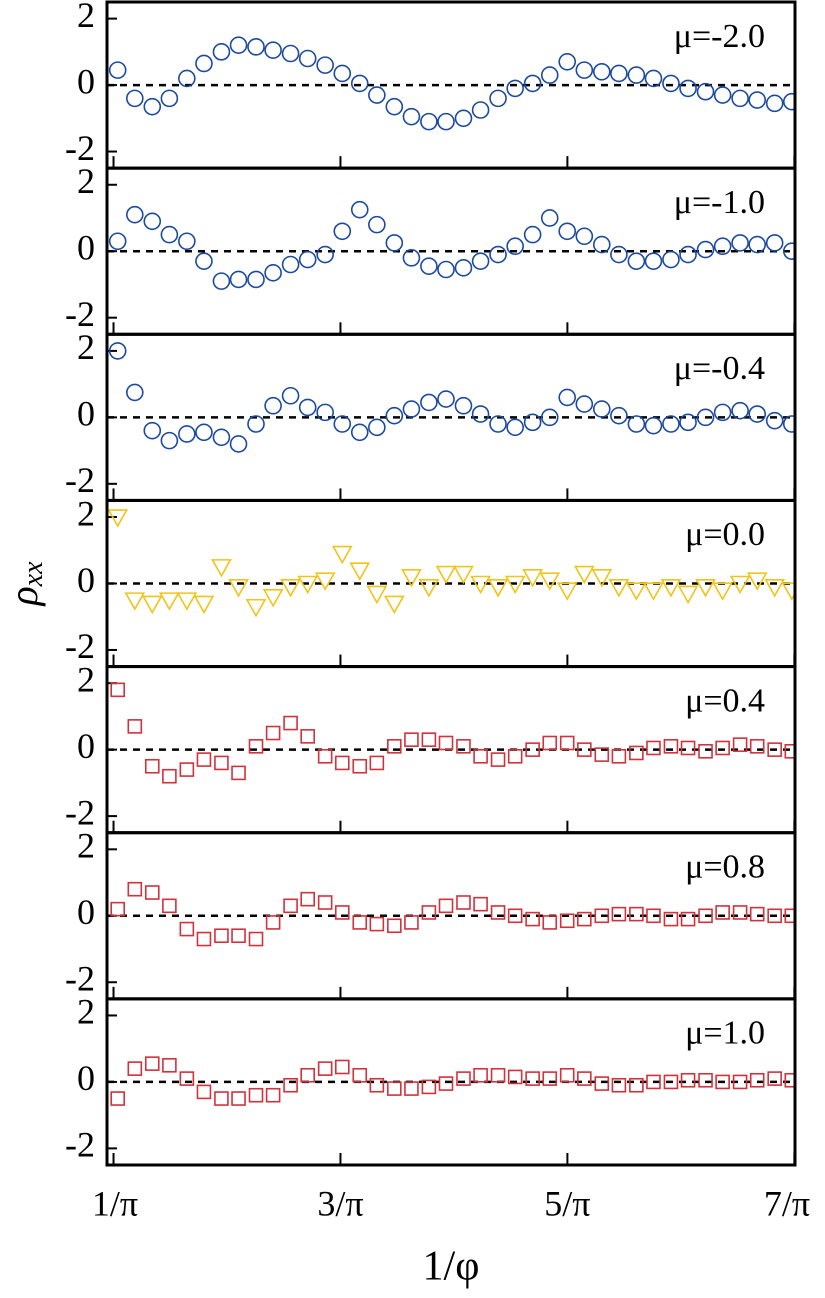 The height and width of the screenshot is (1298, 825). Describe the element at coordinates (80, 314) in the screenshot. I see `y-tick-label: -2` at that location.